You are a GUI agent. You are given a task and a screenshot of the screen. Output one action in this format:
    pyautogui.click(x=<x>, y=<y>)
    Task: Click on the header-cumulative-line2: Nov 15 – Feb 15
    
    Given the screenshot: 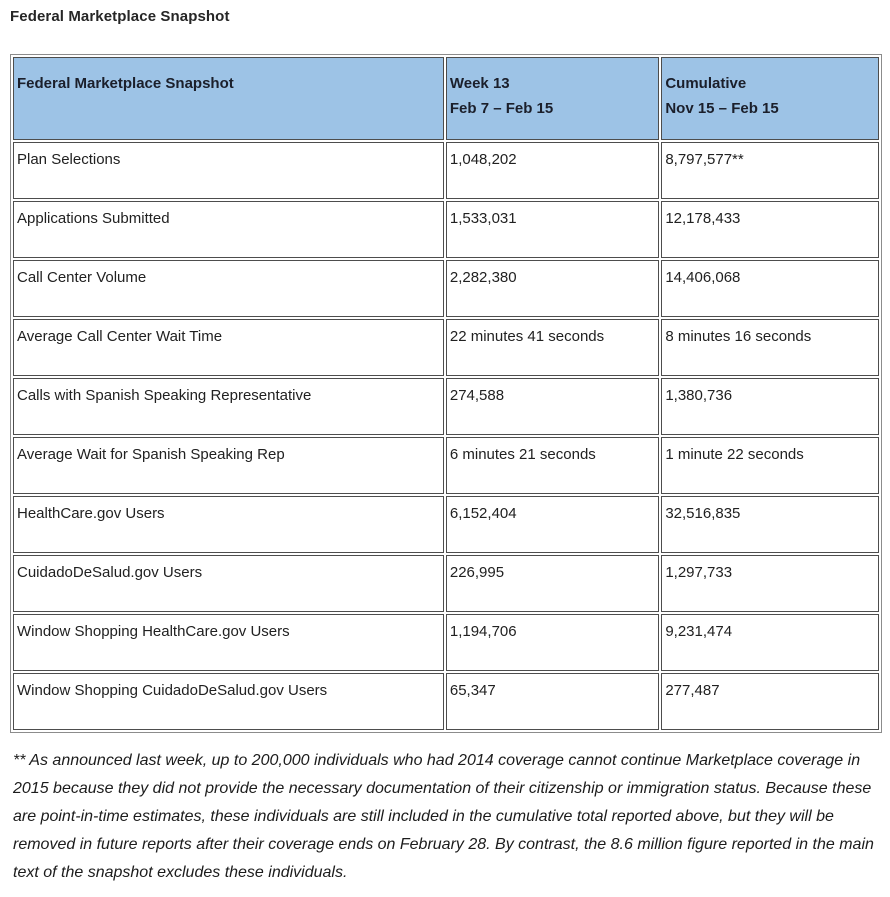 What is the action you would take?
    pyautogui.click(x=722, y=108)
    